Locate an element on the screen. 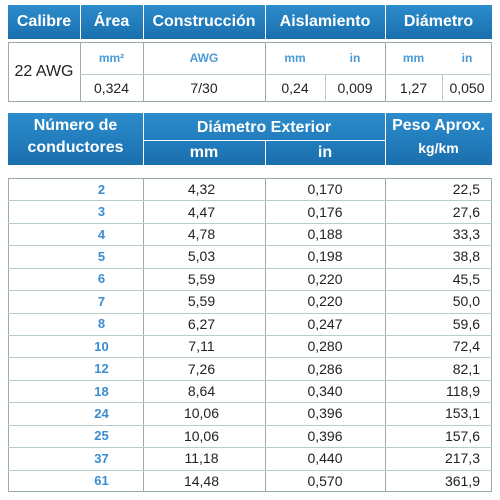 Image resolution: width=500 pixels, height=500 pixels. conductor-count: 4 is located at coordinates (101, 234).